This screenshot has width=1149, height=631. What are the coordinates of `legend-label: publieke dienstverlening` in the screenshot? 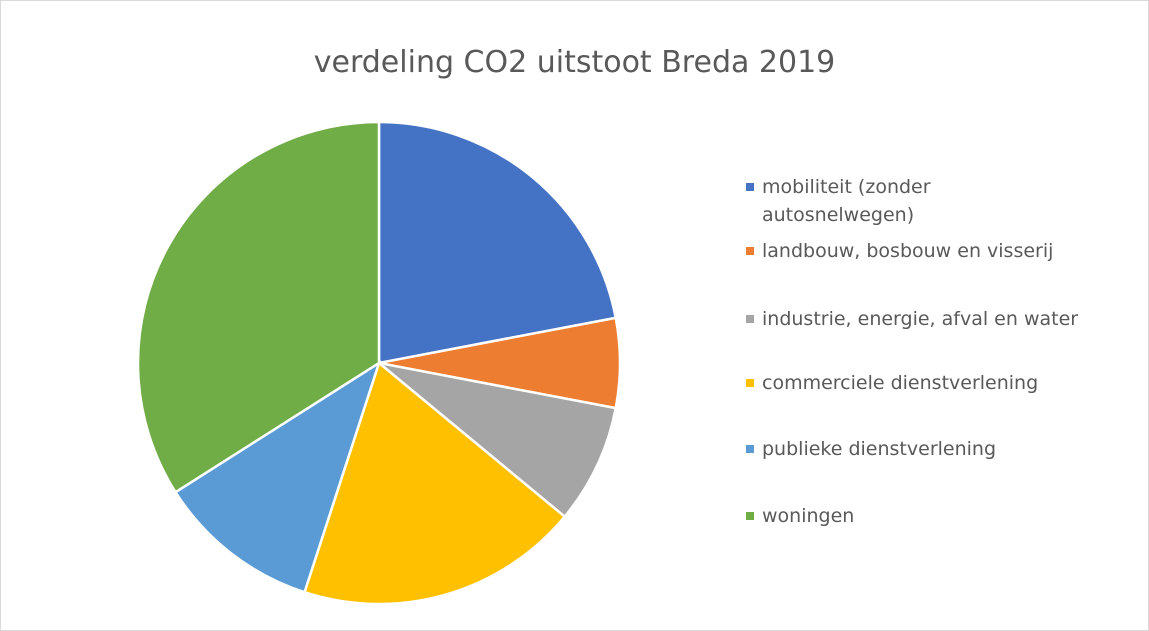 It's located at (879, 449).